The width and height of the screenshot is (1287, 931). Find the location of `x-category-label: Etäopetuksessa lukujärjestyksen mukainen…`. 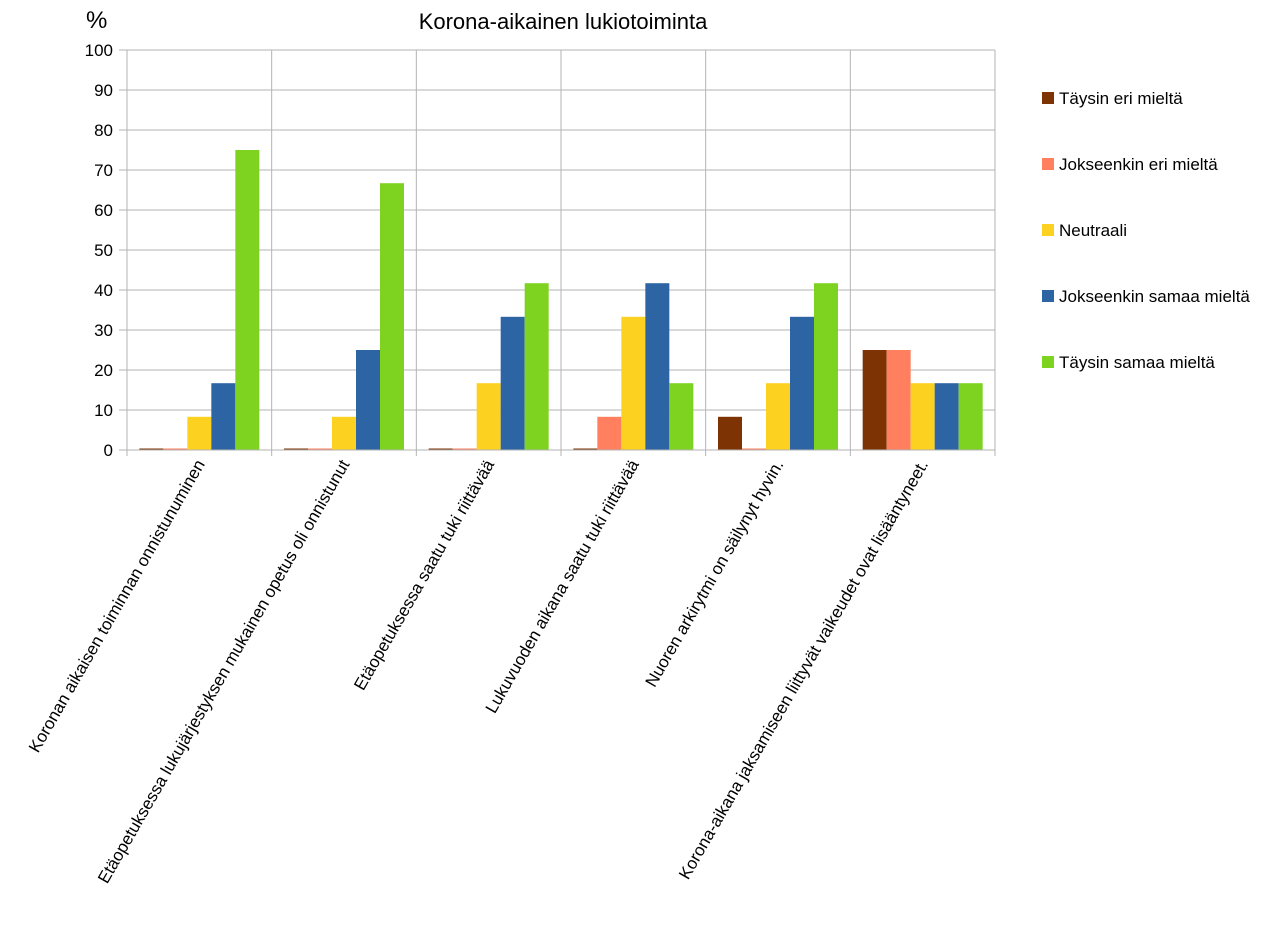

x-category-label: Etäopetuksessa lukujärjestyksen mukainen… is located at coordinates (223, 671).